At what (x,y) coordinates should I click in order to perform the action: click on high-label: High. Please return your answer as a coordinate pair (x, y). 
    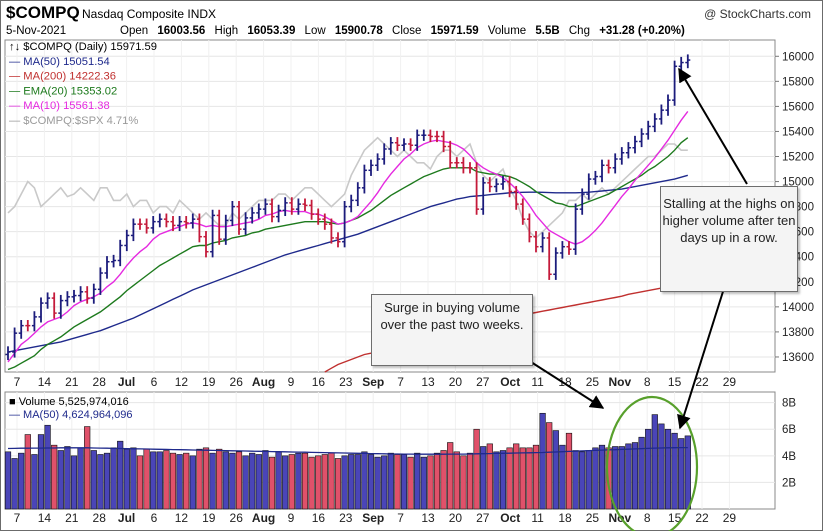
    Looking at the image, I should click on (226, 31).